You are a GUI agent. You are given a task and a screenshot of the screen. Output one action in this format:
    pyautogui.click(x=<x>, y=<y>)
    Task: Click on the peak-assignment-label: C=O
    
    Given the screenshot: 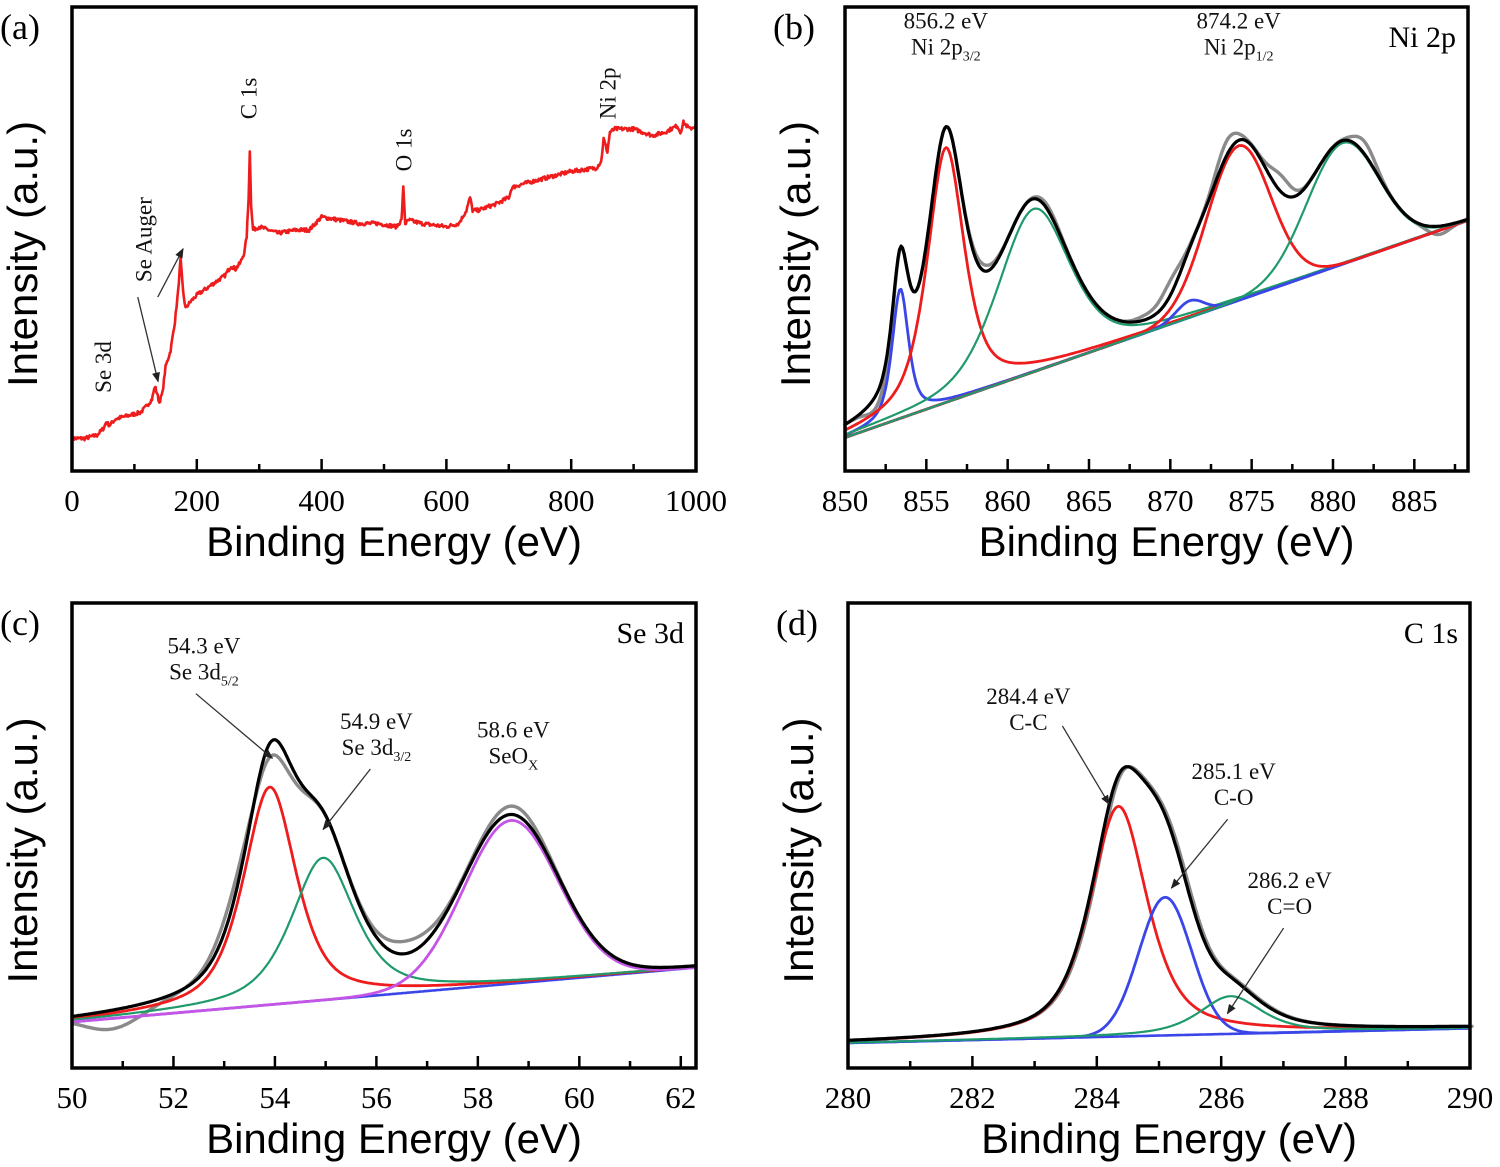 What is the action you would take?
    pyautogui.click(x=1289, y=906)
    